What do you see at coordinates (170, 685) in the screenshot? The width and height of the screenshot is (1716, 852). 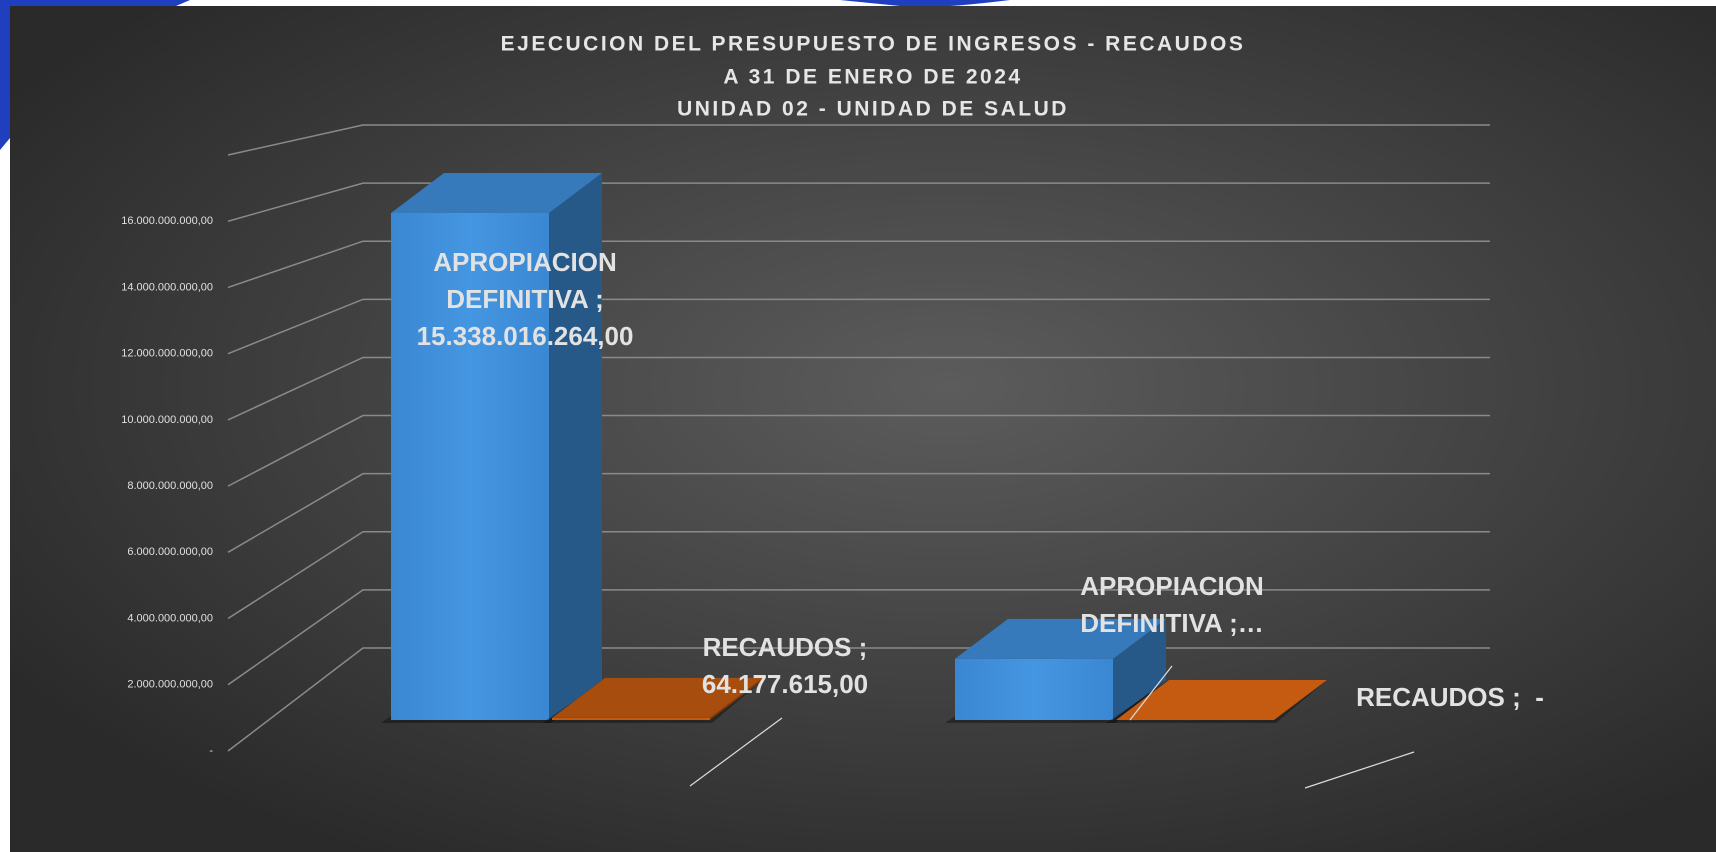 I see `y-tick-label: 2.000.000.000,00` at bounding box center [170, 685].